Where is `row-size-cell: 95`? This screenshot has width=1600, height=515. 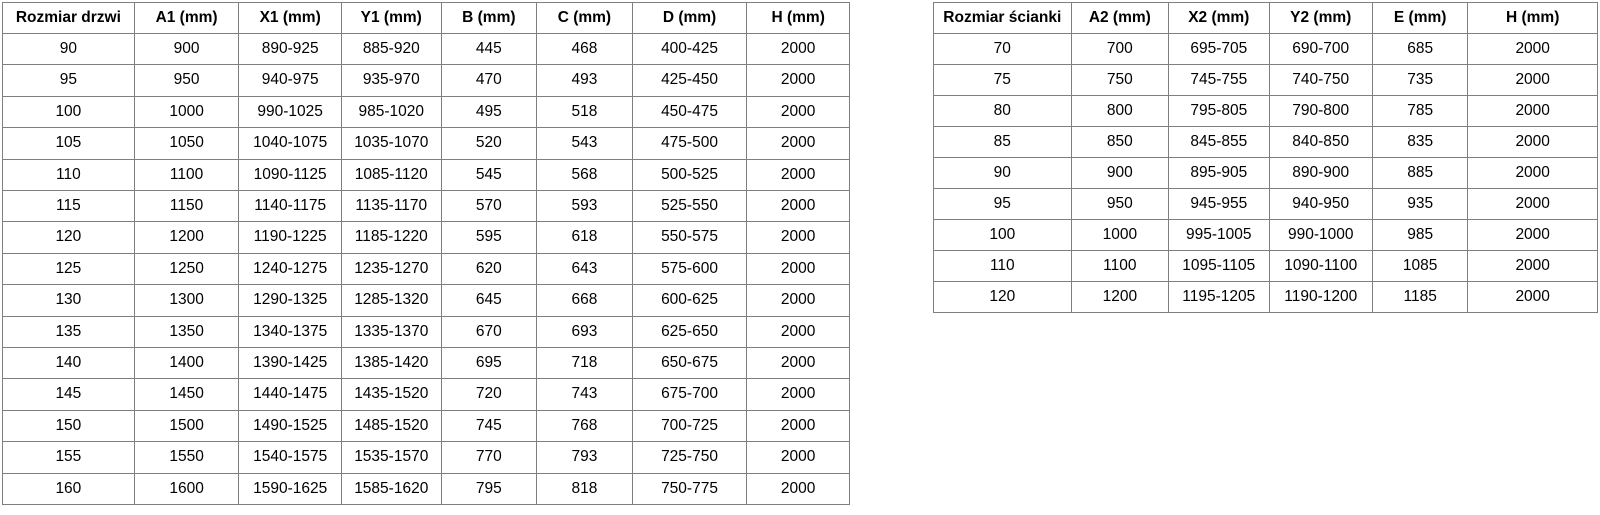 row-size-cell: 95 is located at coordinates (68, 80).